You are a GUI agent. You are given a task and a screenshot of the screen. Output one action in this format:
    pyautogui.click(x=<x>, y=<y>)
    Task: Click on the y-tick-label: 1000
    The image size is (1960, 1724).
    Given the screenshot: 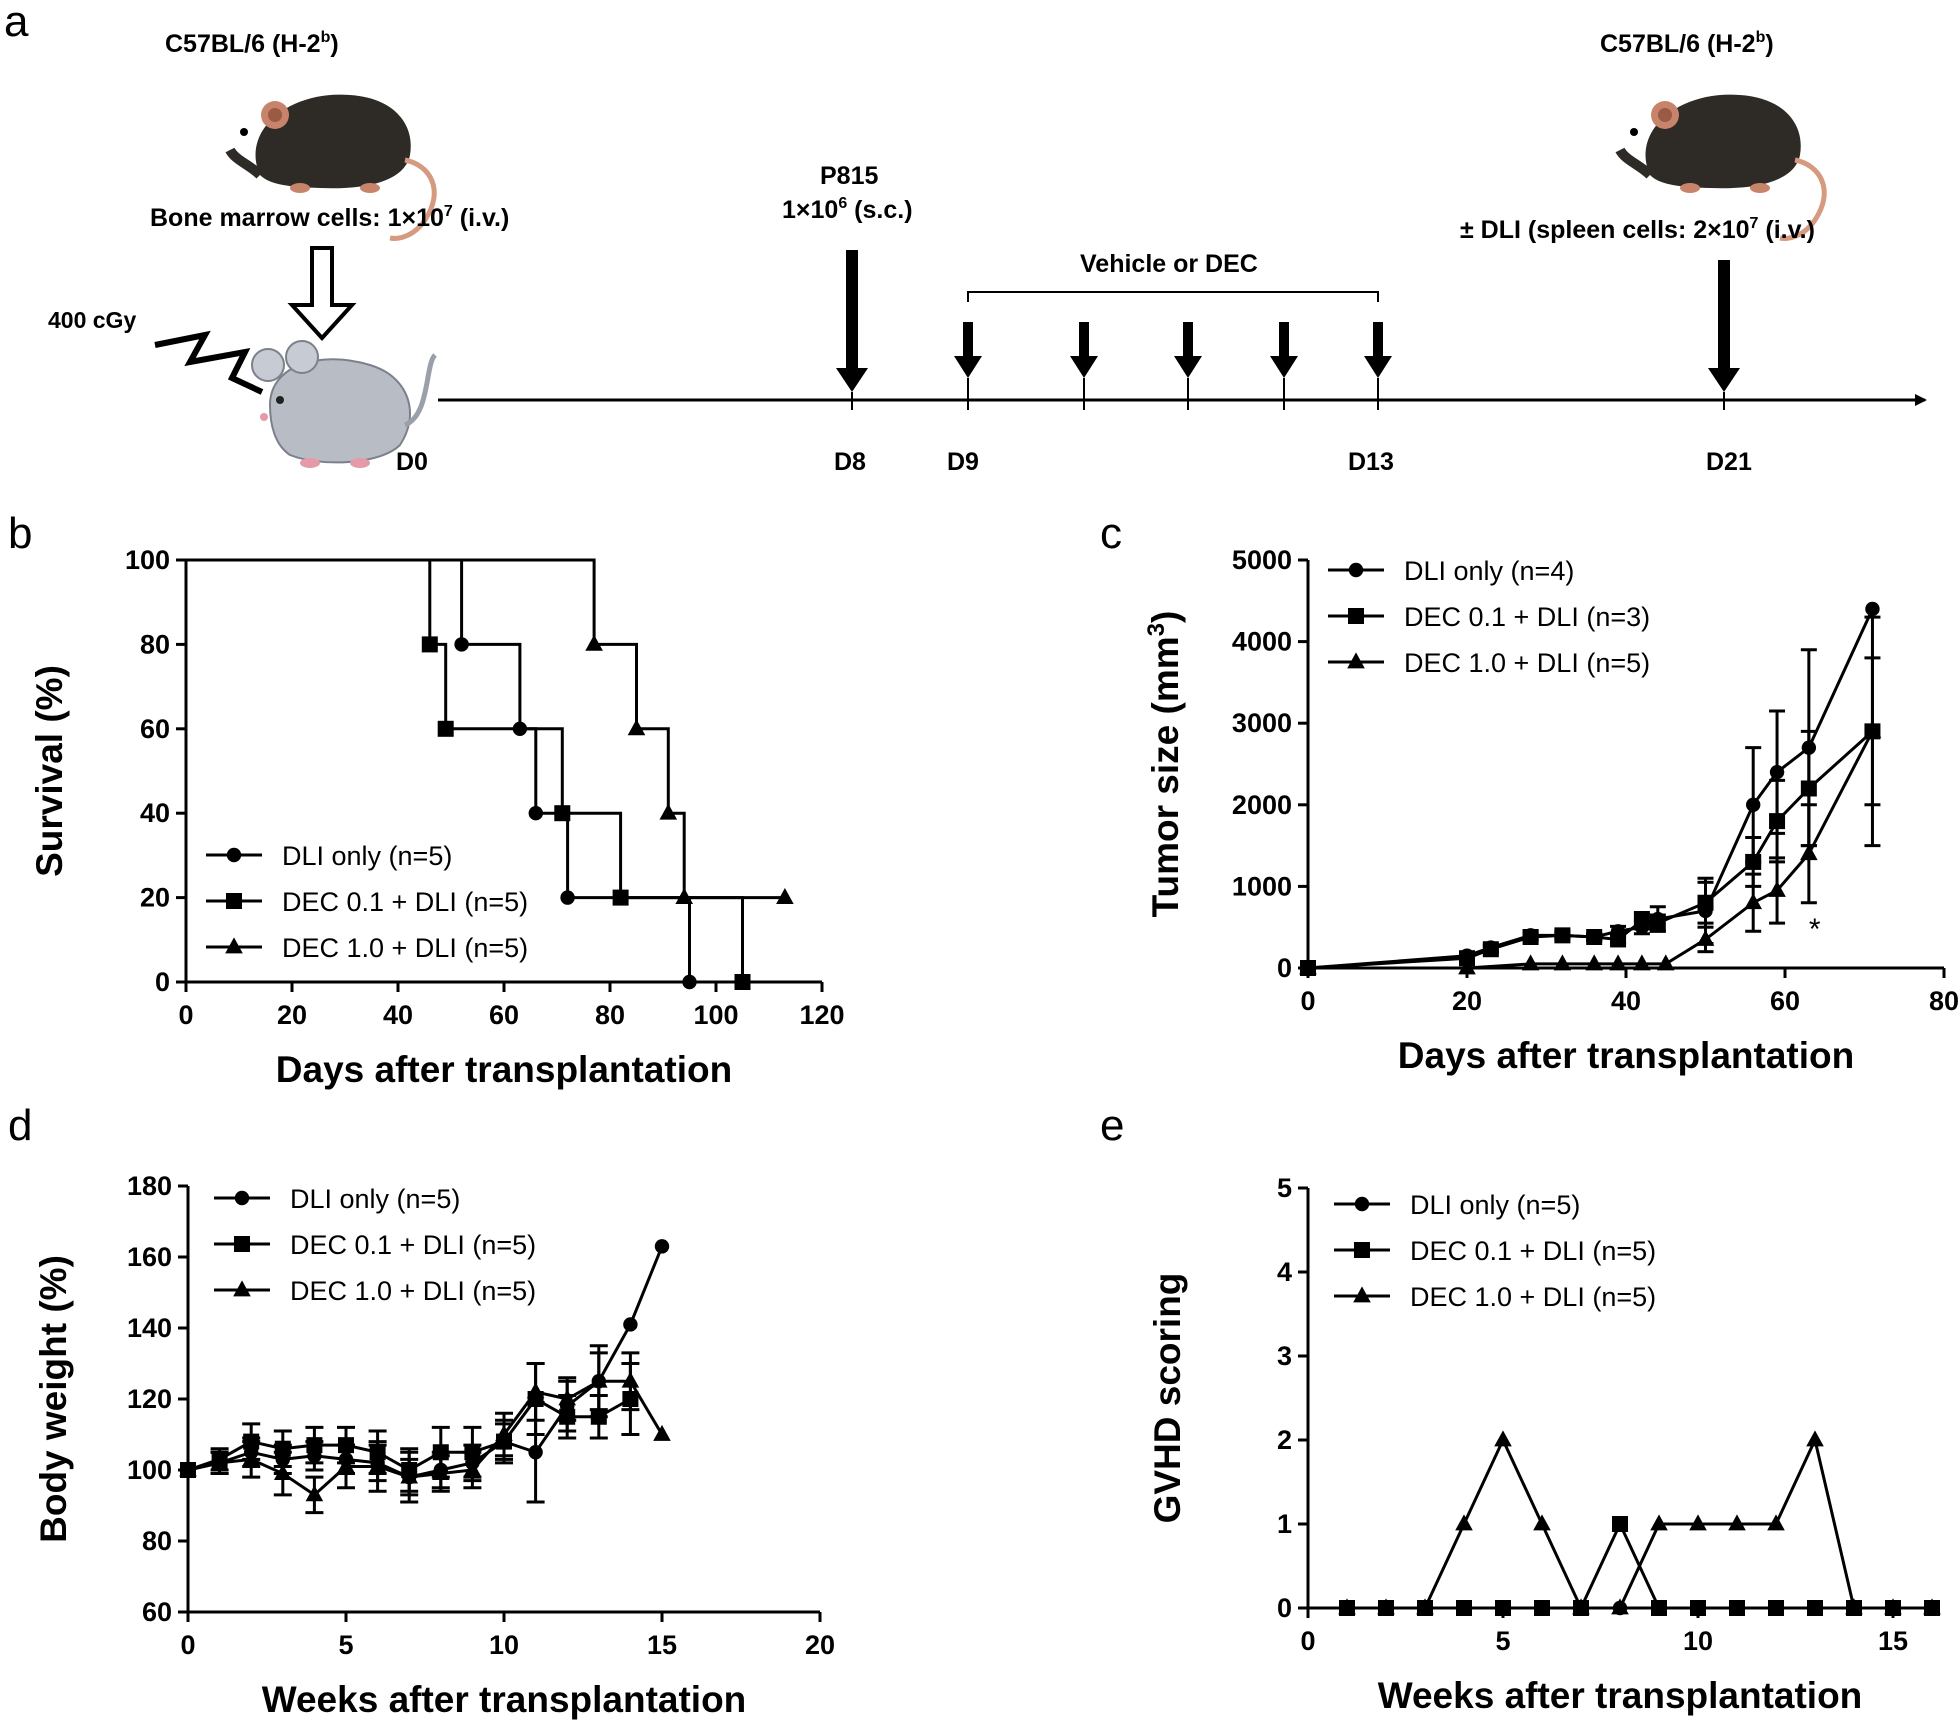 What is the action you would take?
    pyautogui.click(x=1262, y=886)
    